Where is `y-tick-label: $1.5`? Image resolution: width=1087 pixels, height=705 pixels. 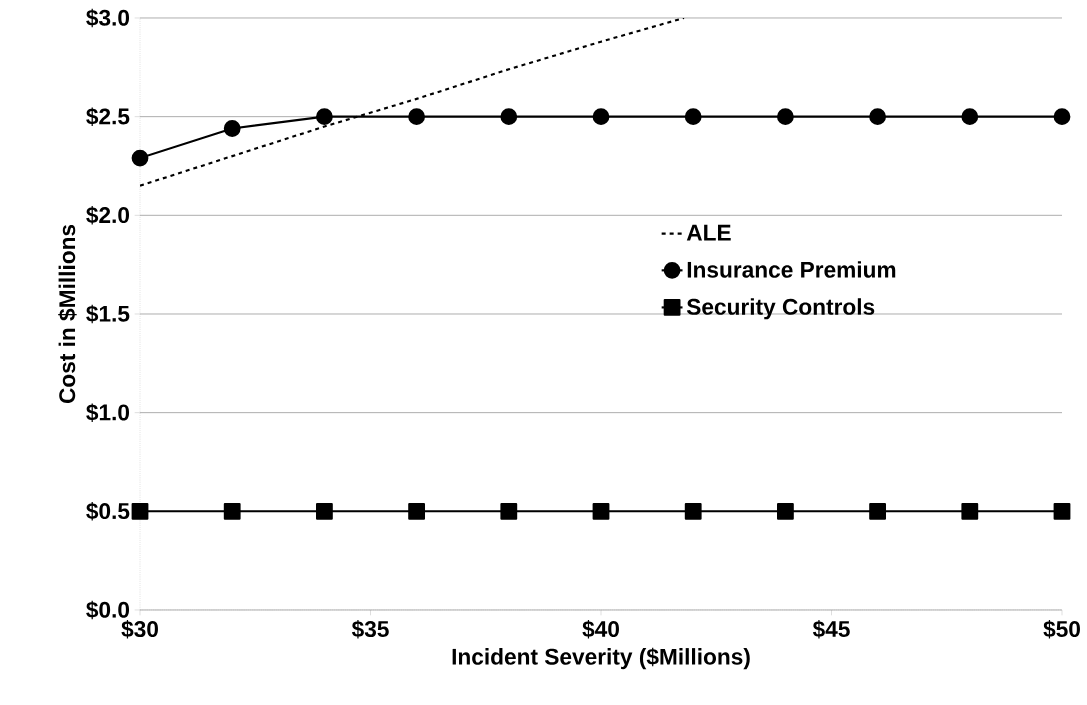 y-tick-label: $1.5 is located at coordinates (108, 314).